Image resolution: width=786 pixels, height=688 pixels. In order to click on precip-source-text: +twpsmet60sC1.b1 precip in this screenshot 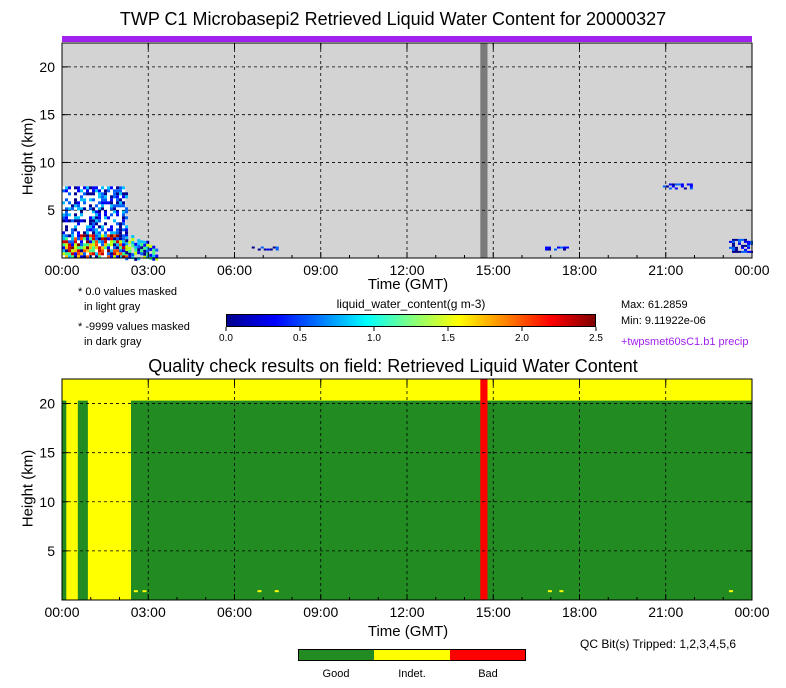, I will do `click(685, 342)`.